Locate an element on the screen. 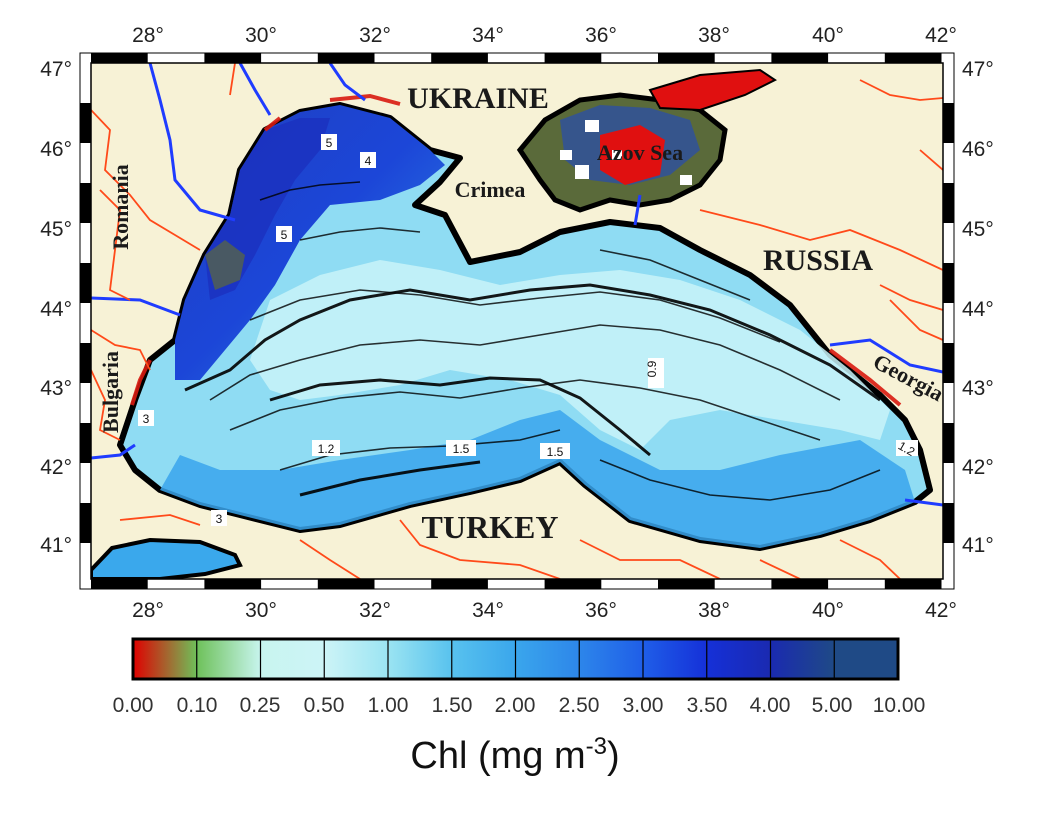 This screenshot has height=826, width=1063. contour-label: 3 is located at coordinates (146, 418).